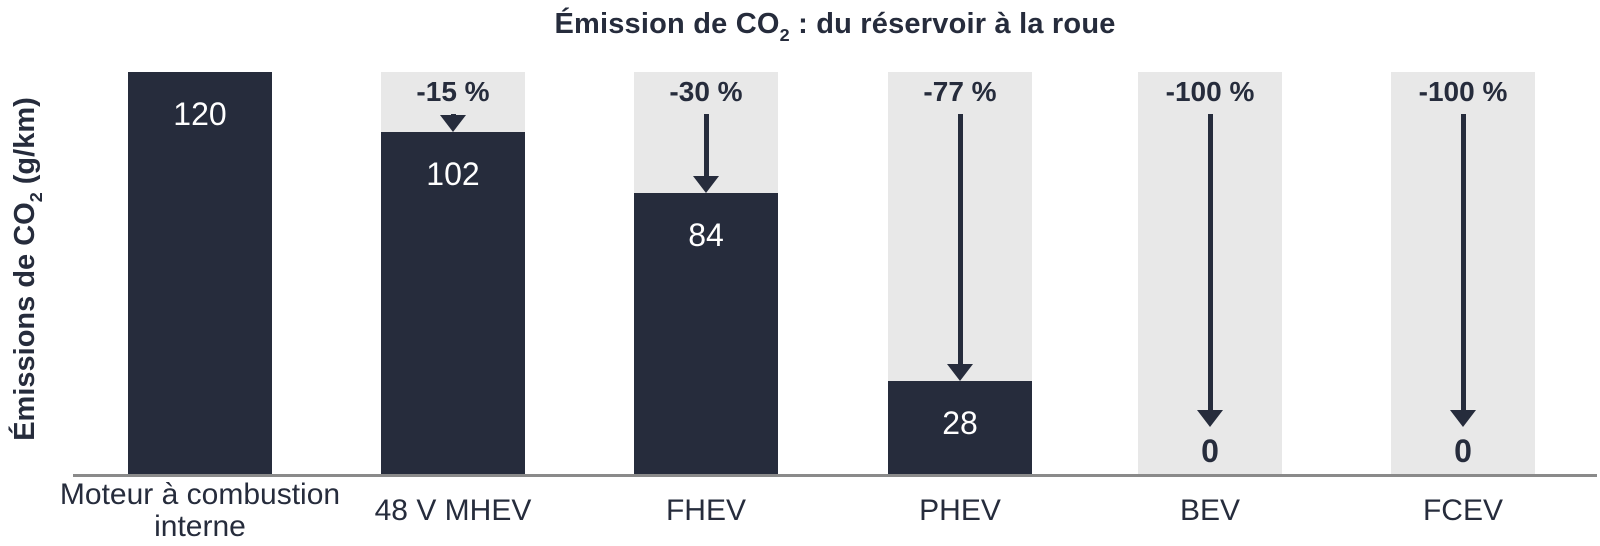  I want to click on chart-title-subscript: 2, so click(784, 35).